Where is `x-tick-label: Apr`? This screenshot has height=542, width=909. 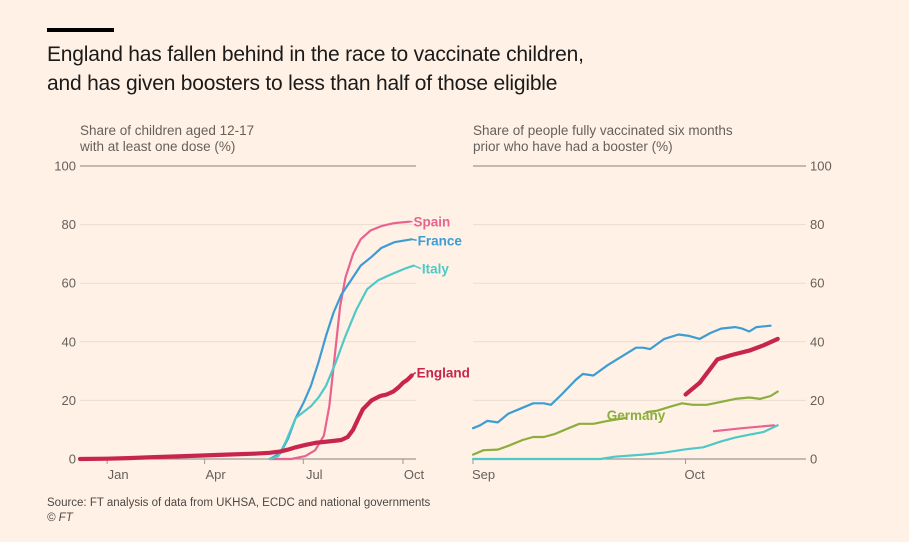
x-tick-label: Apr is located at coordinates (216, 474).